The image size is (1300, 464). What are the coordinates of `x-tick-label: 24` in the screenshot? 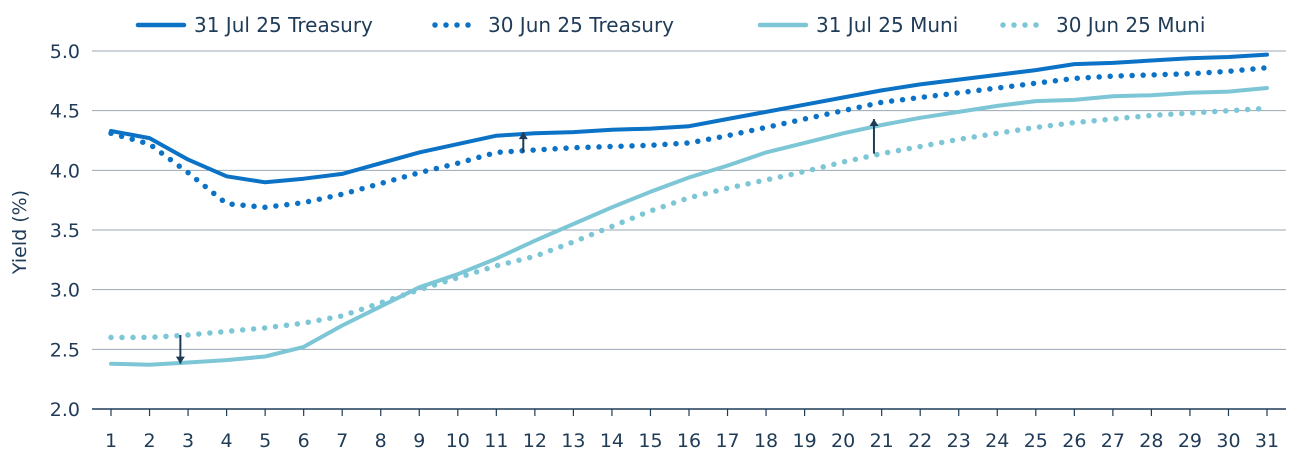 It's located at (997, 441).